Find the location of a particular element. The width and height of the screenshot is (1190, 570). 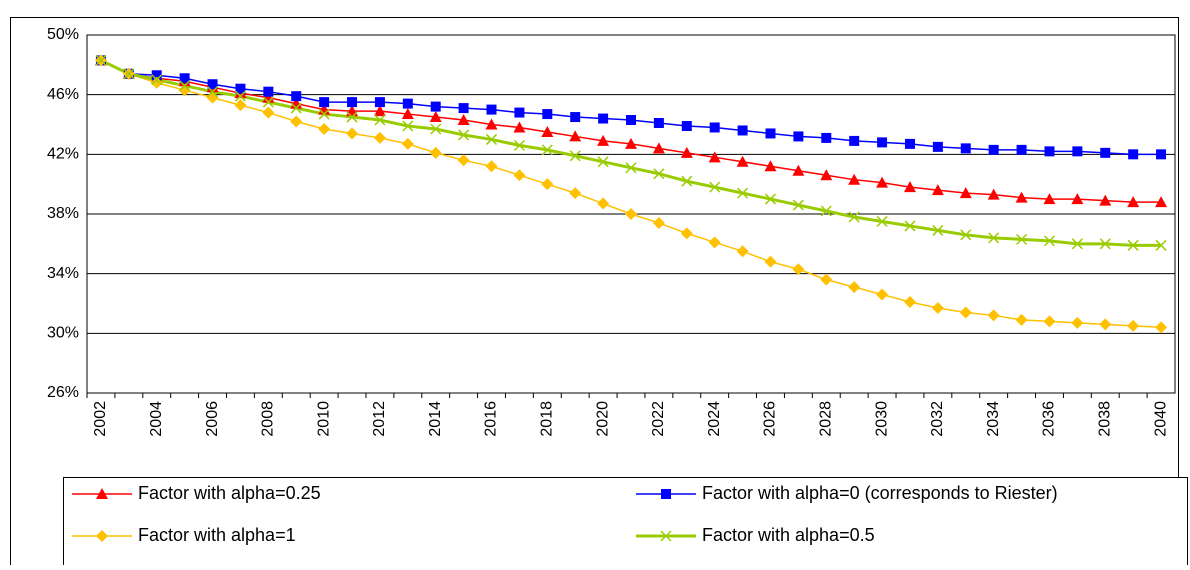

x-tick-label: 2012 is located at coordinates (379, 419).